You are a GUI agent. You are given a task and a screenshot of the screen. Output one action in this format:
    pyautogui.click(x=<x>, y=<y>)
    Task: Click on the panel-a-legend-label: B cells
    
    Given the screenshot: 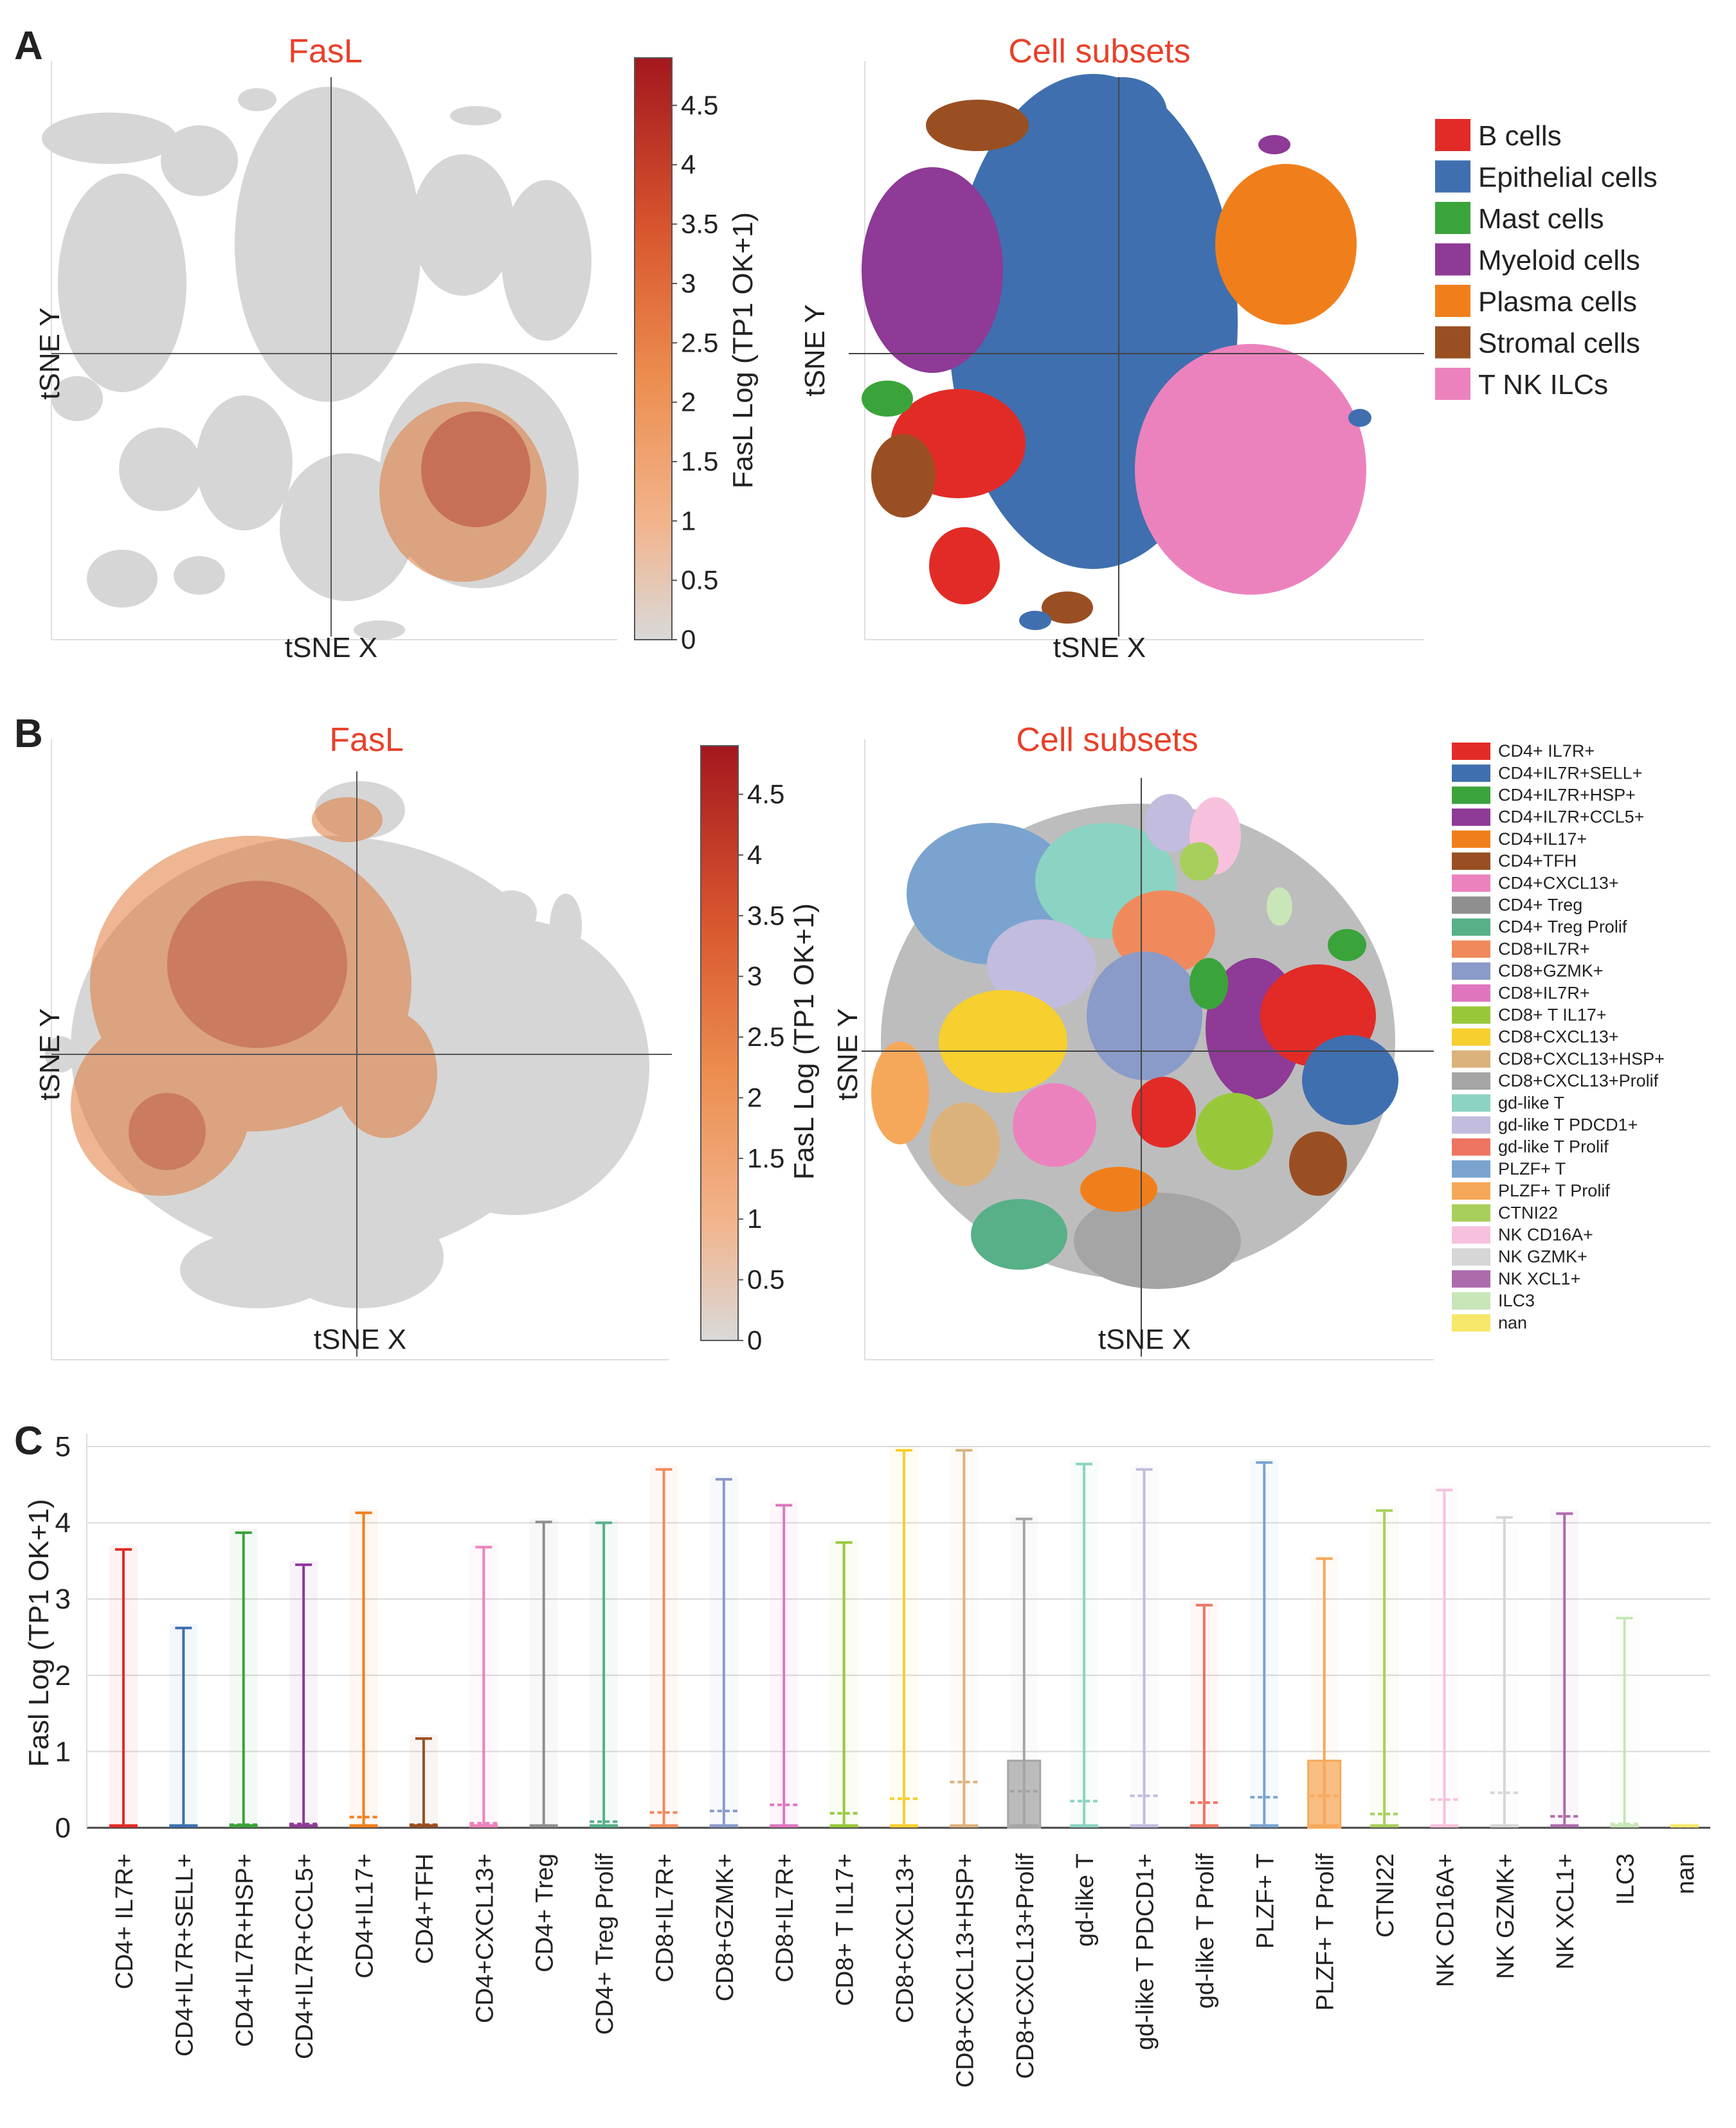 What is the action you would take?
    pyautogui.click(x=1520, y=136)
    